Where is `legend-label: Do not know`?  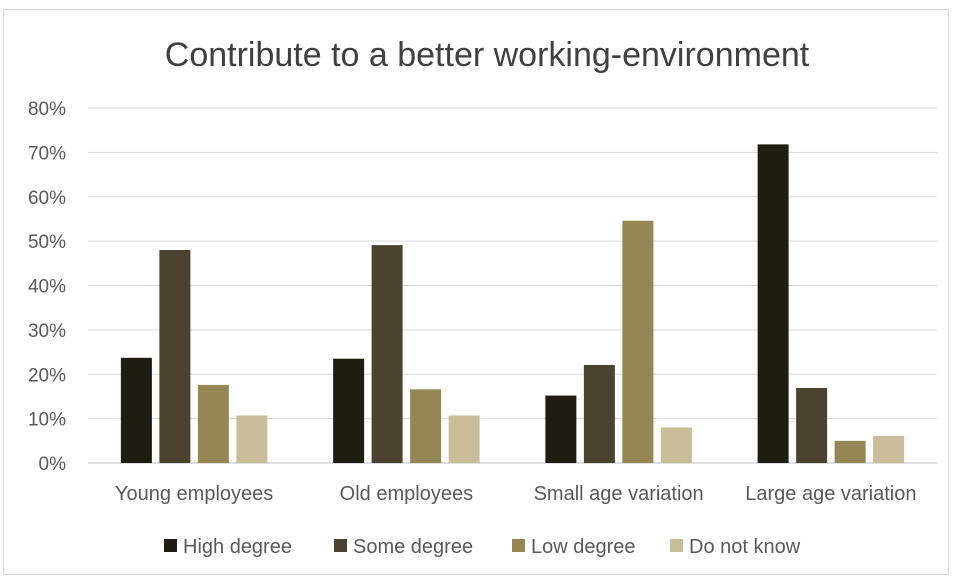
legend-label: Do not know is located at coordinates (745, 547).